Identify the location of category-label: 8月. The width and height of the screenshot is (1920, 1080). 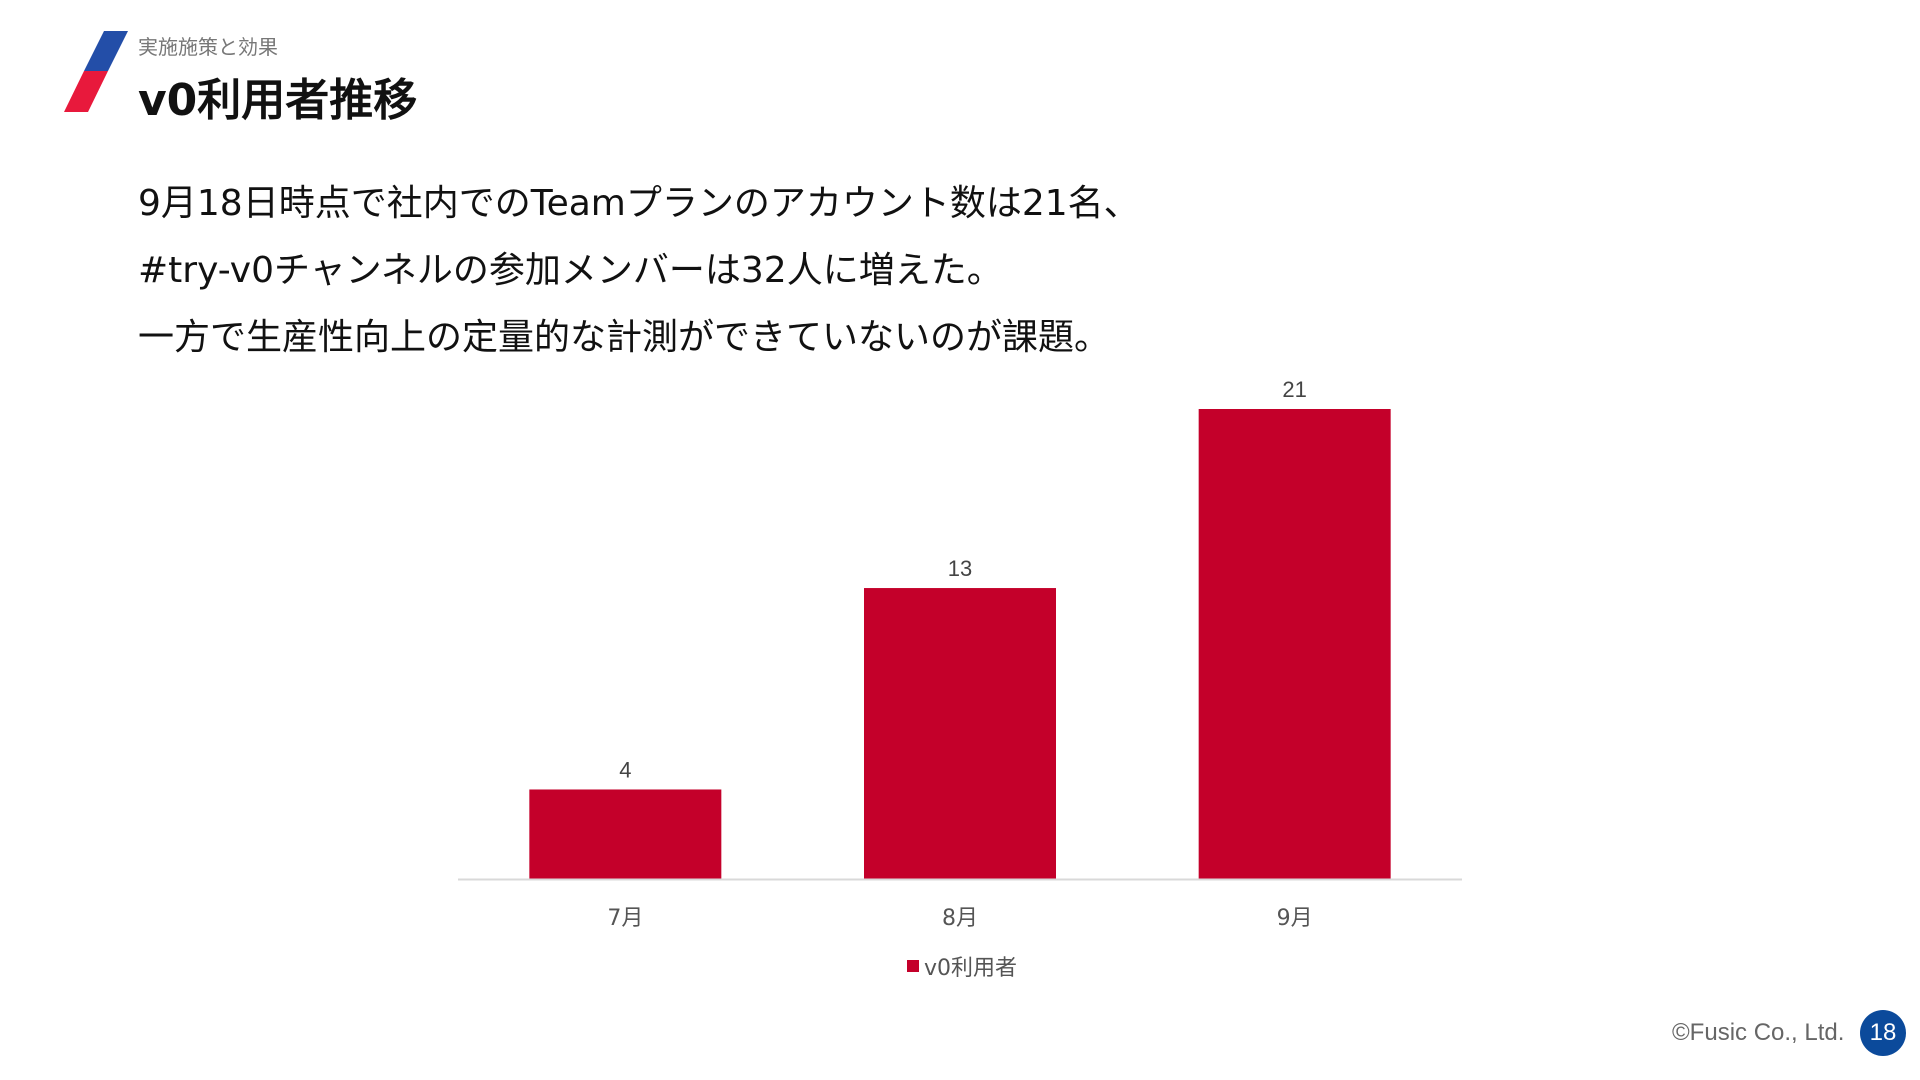
(960, 918).